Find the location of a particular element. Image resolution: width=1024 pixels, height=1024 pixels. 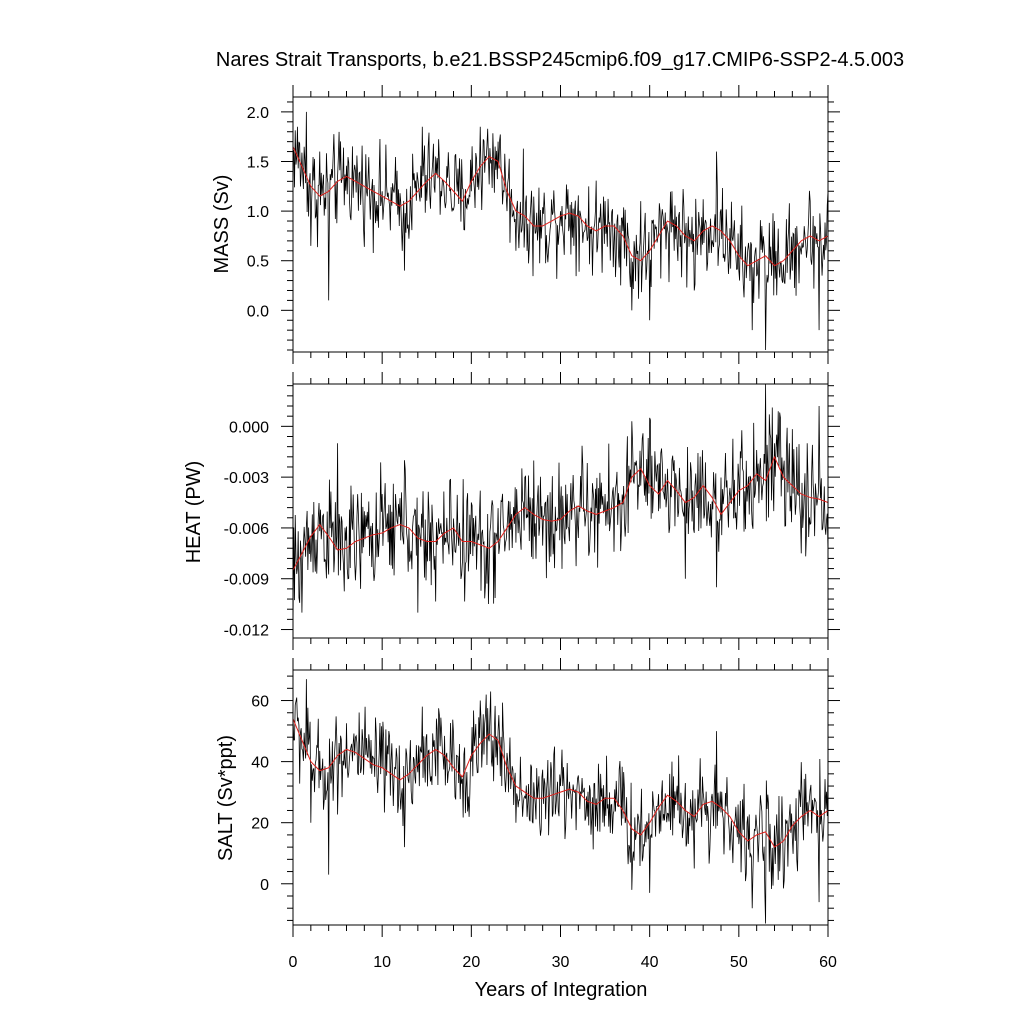

ytick-label-mass: 0.5 is located at coordinates (258, 262).